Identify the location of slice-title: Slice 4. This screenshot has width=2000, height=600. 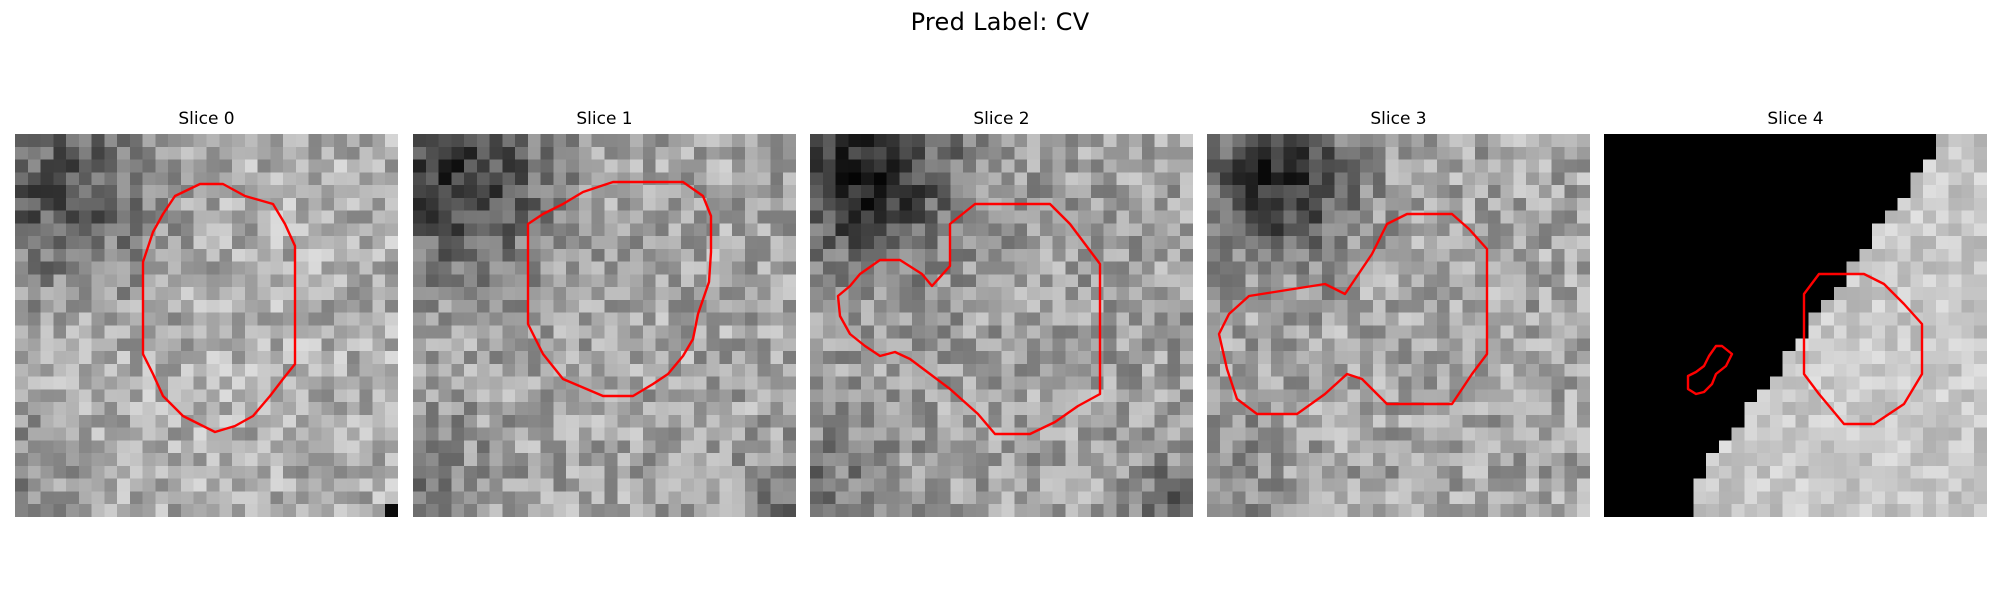
(1795, 119).